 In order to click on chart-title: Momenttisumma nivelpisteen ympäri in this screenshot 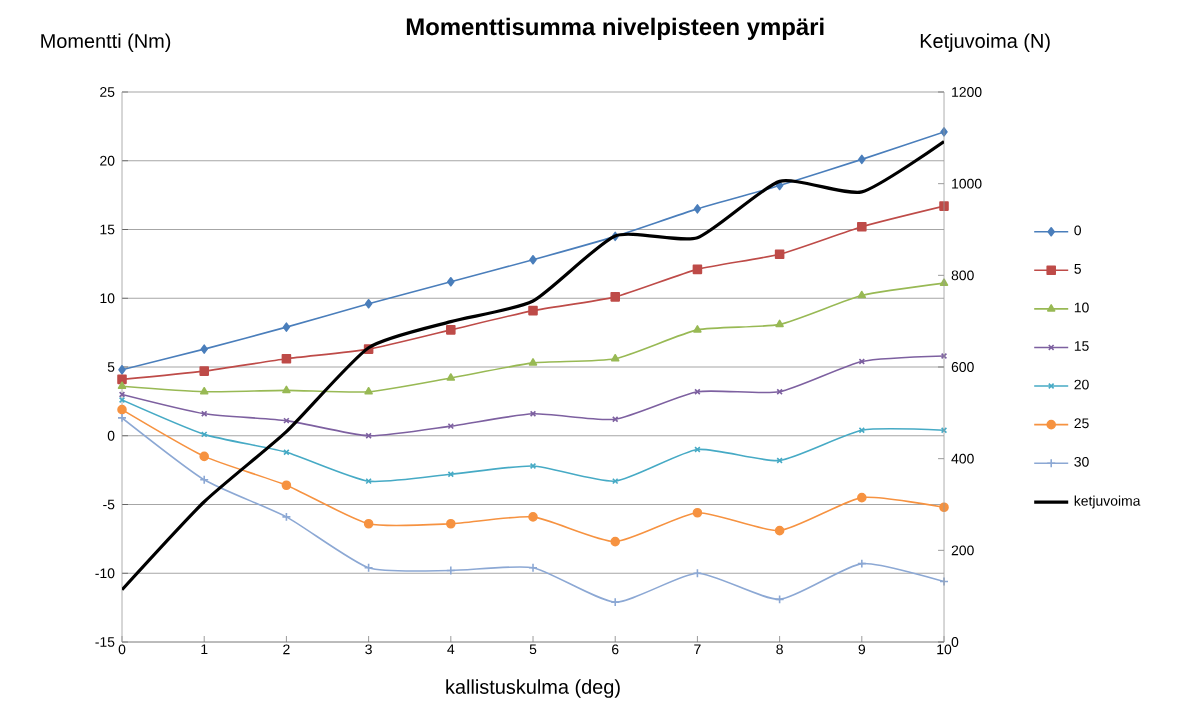, I will do `click(615, 28)`.